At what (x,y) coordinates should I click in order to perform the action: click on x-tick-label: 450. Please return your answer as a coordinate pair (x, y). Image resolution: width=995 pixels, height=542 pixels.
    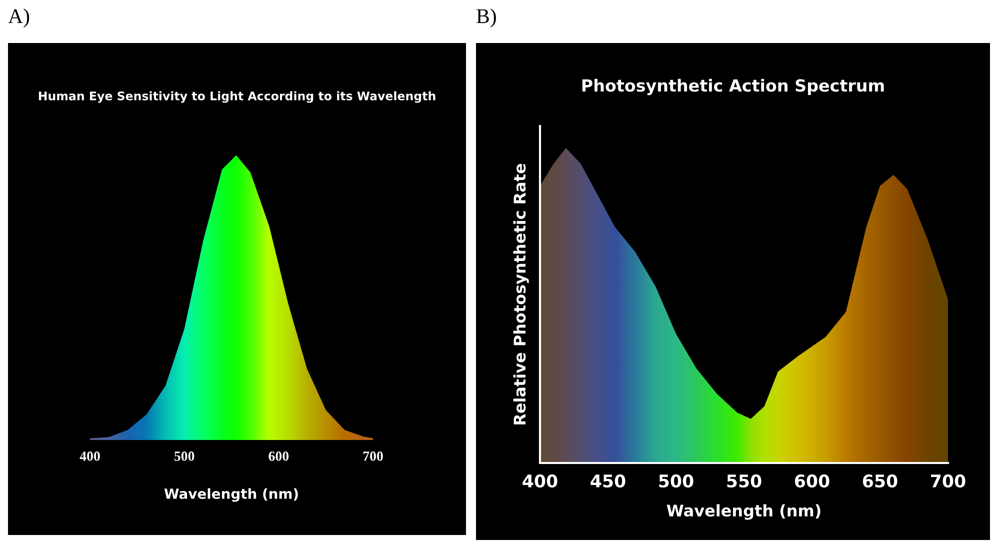
    Looking at the image, I should click on (608, 481).